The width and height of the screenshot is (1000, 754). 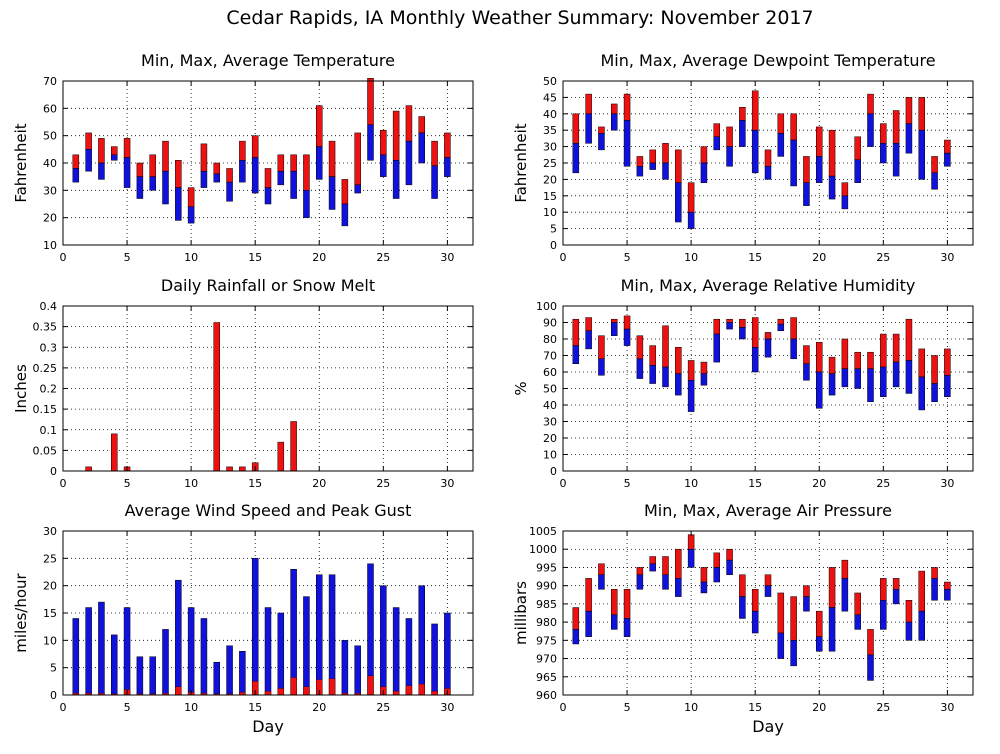 I want to click on y-tick-label: 0.1, so click(x=49, y=430).